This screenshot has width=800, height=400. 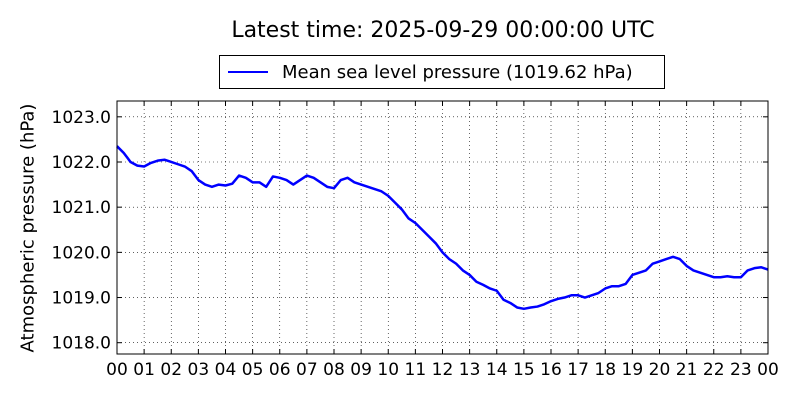 I want to click on x-tick-label: 08, so click(x=334, y=370).